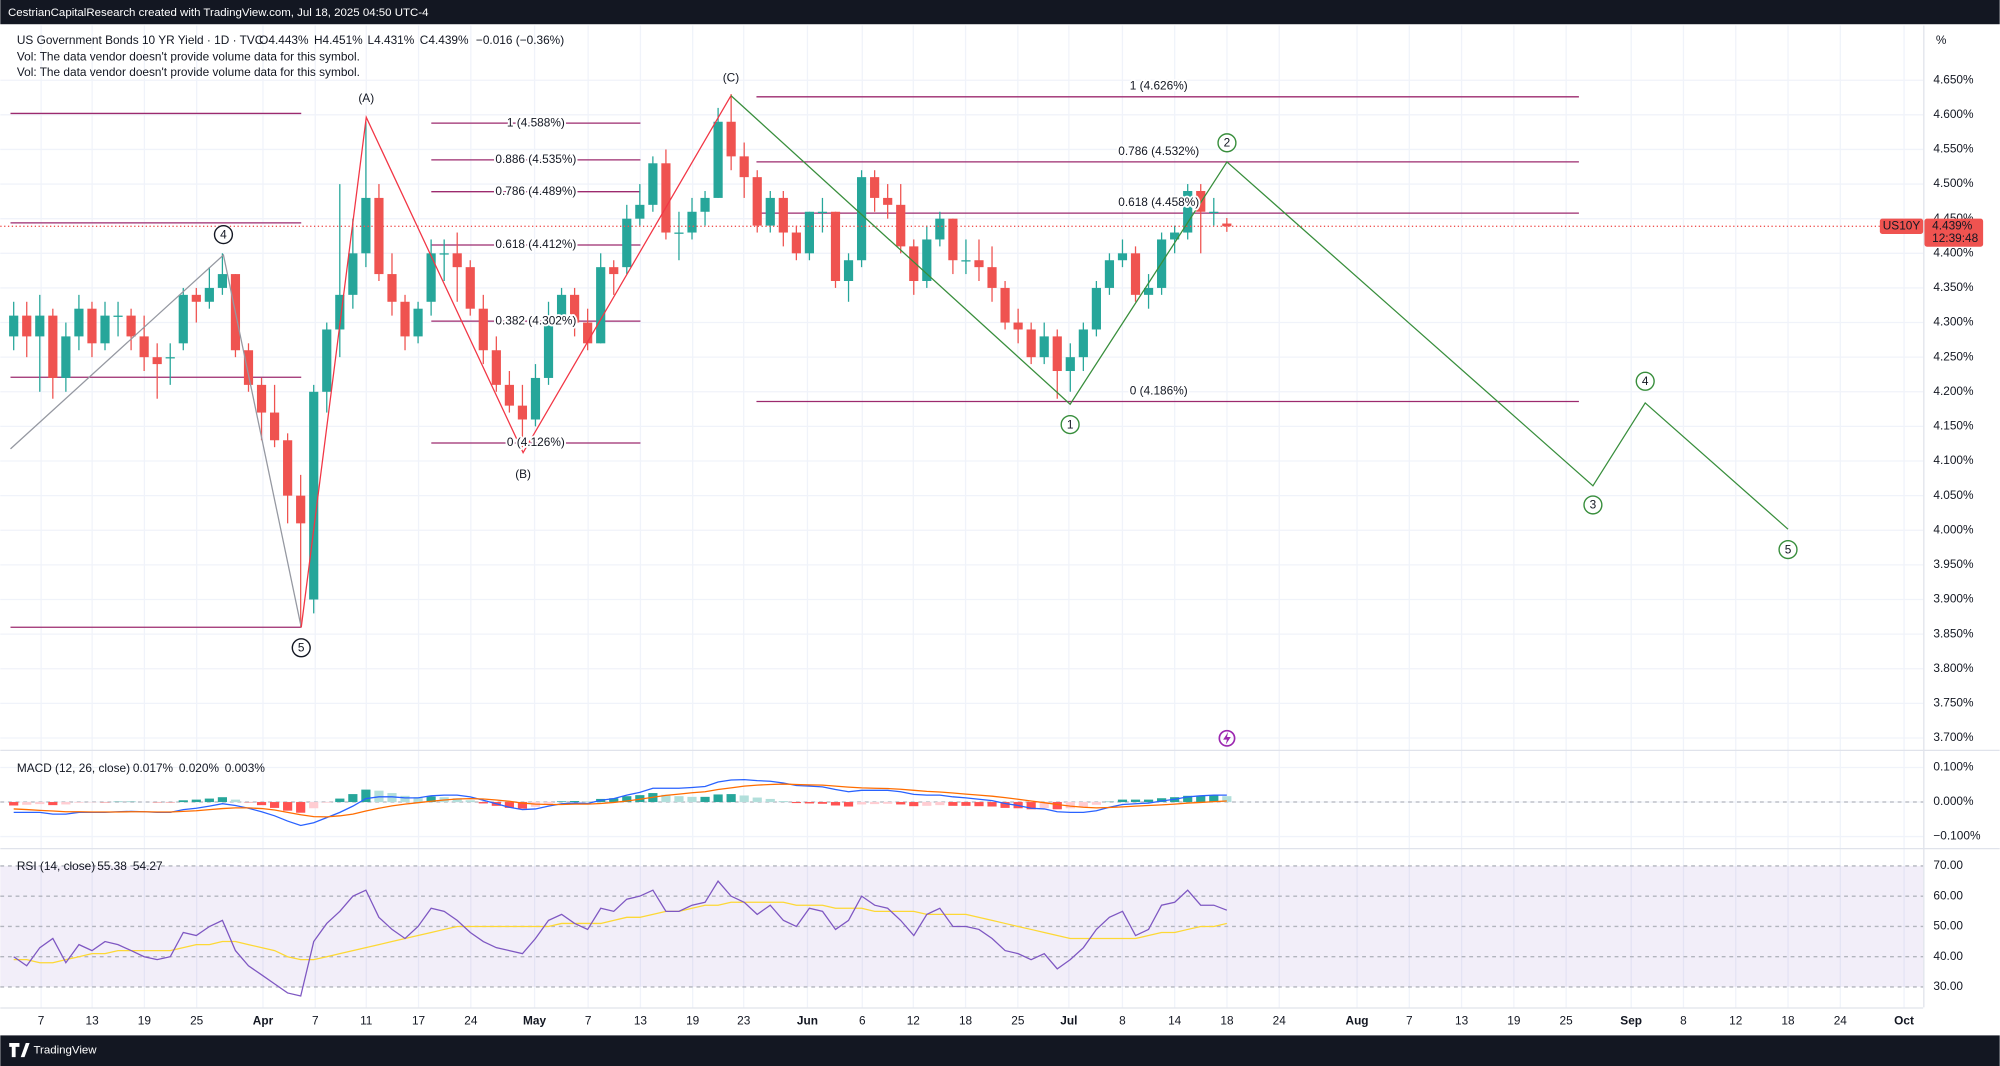 This screenshot has width=2000, height=1066. I want to click on x-tick-label: 12, so click(1735, 1020).